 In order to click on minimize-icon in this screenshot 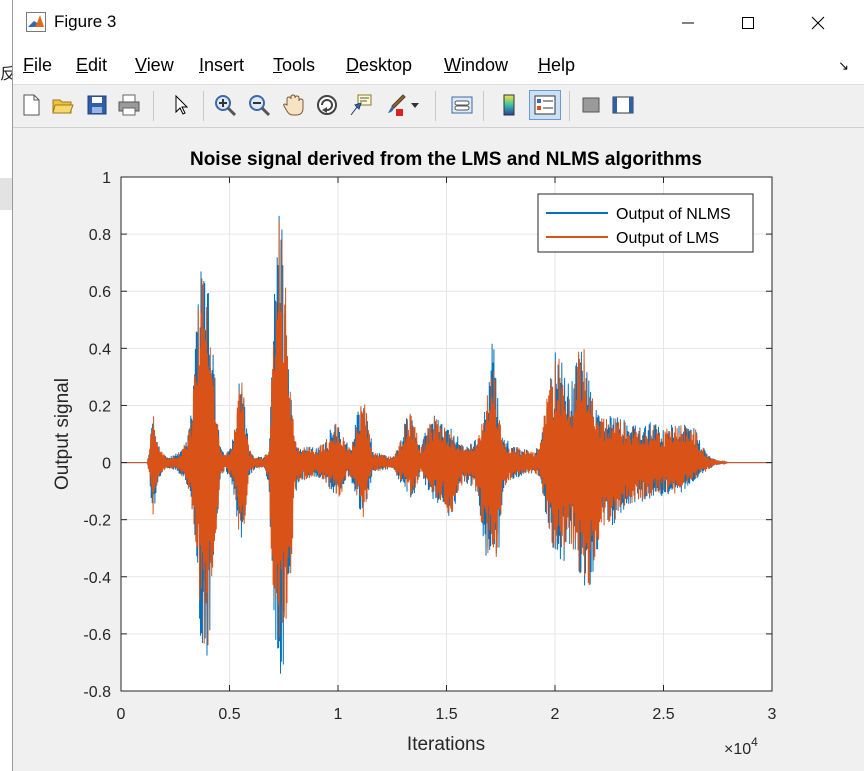, I will do `click(688, 23)`.